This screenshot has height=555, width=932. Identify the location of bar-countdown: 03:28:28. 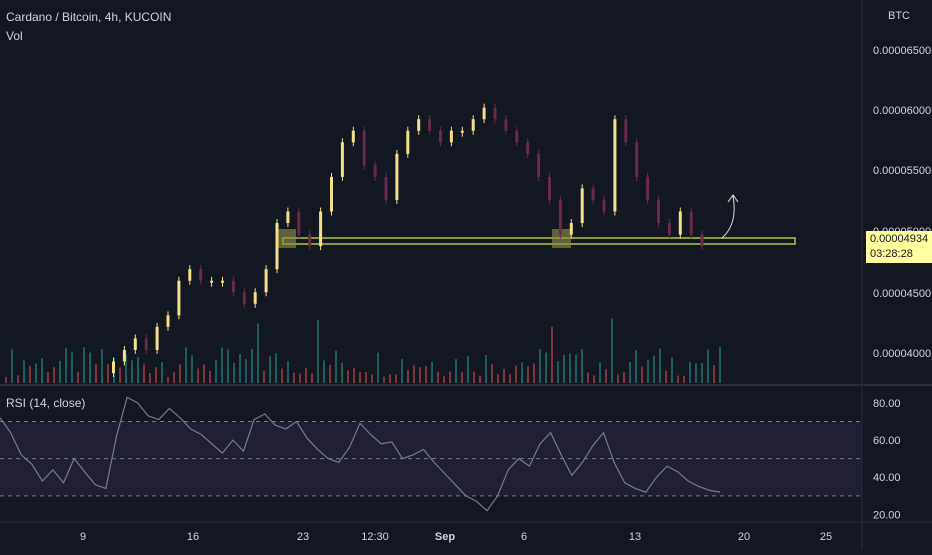
(891, 254).